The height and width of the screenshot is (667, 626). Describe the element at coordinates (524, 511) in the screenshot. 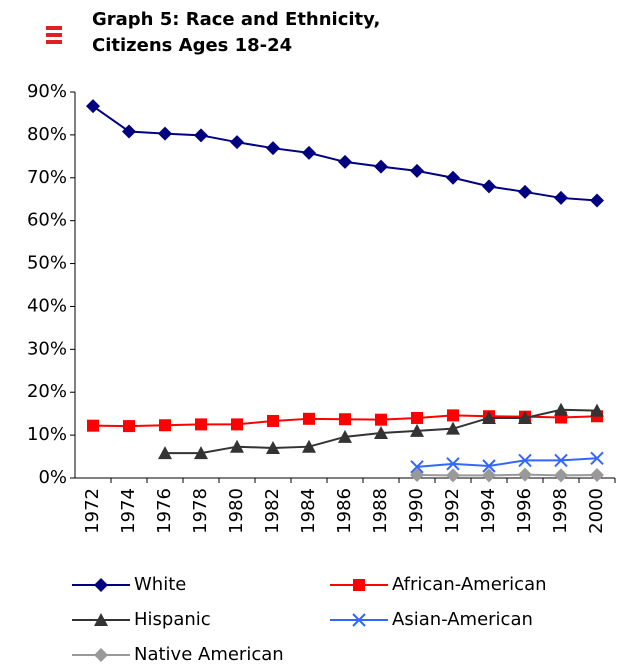

I see `x-tick-label: 1996` at that location.